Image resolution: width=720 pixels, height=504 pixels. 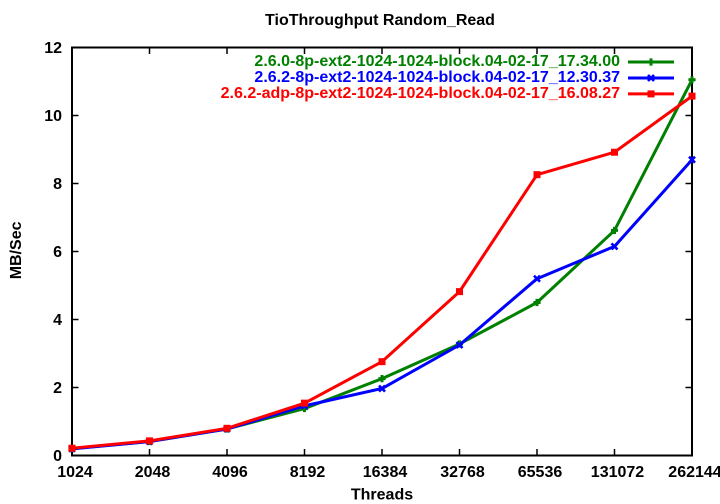 What do you see at coordinates (540, 472) in the screenshot?
I see `svg-text: 65536` at bounding box center [540, 472].